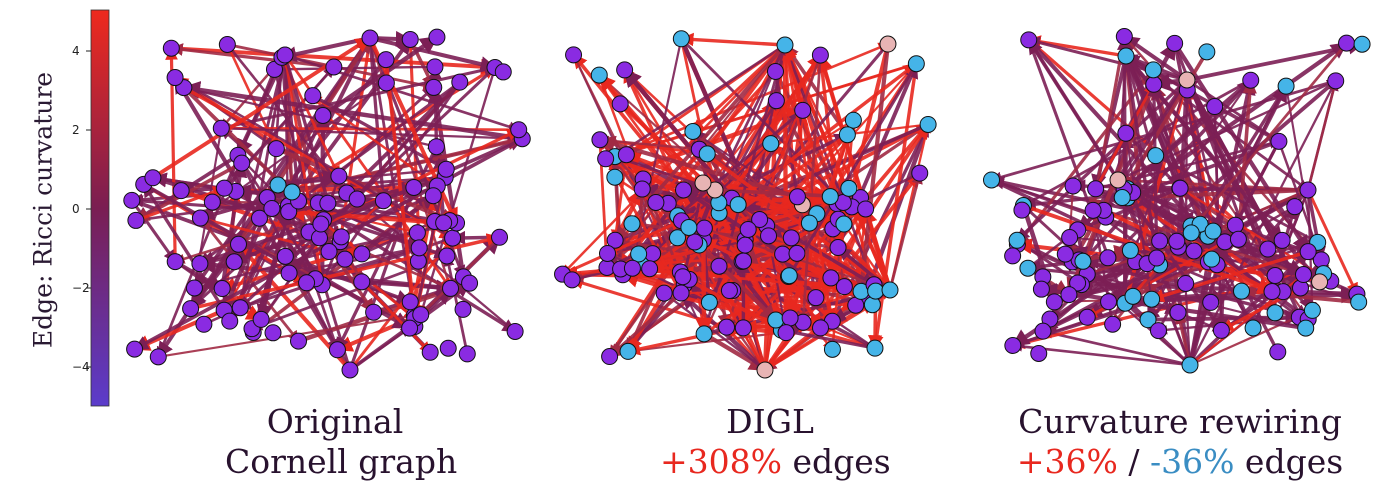  Describe the element at coordinates (76, 51) in the screenshot. I see `colorbar-tick-4: 4` at that location.